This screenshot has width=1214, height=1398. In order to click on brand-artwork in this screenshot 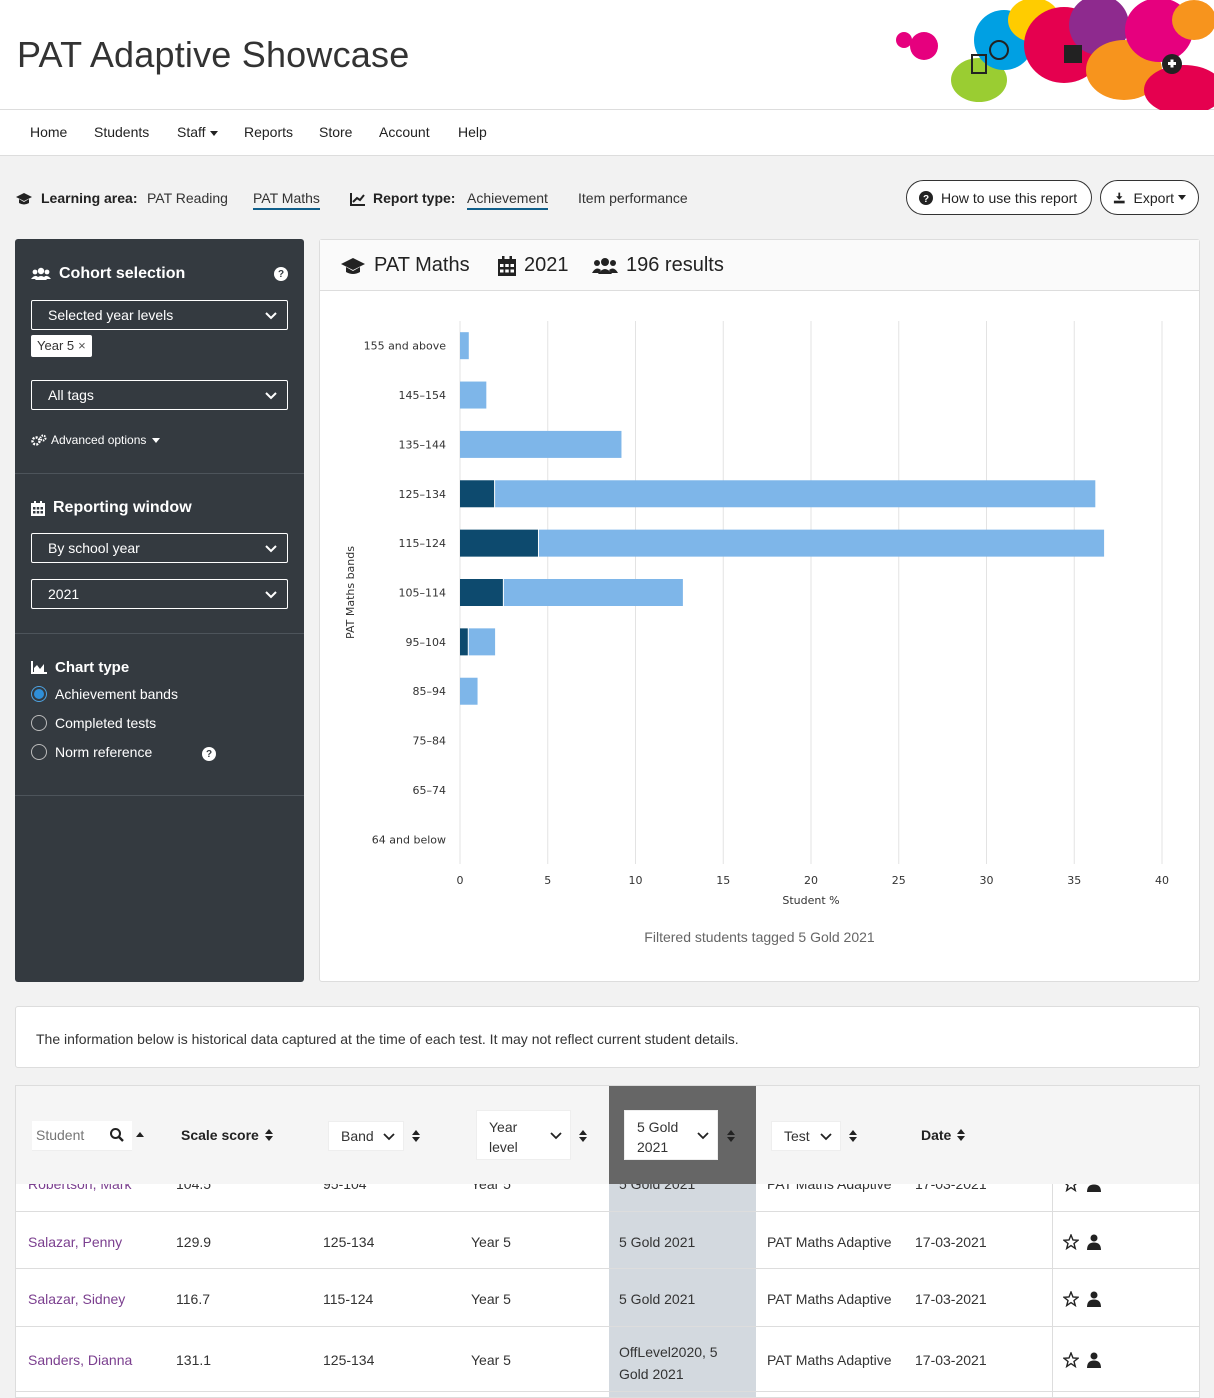, I will do `click(1055, 55)`.